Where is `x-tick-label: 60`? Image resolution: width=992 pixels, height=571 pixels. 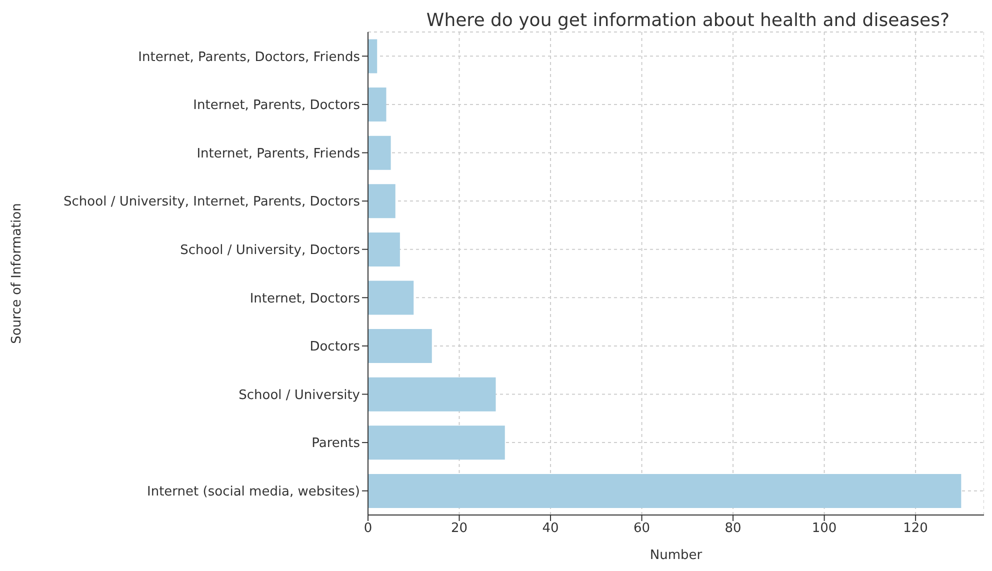
x-tick-label: 60 is located at coordinates (642, 528).